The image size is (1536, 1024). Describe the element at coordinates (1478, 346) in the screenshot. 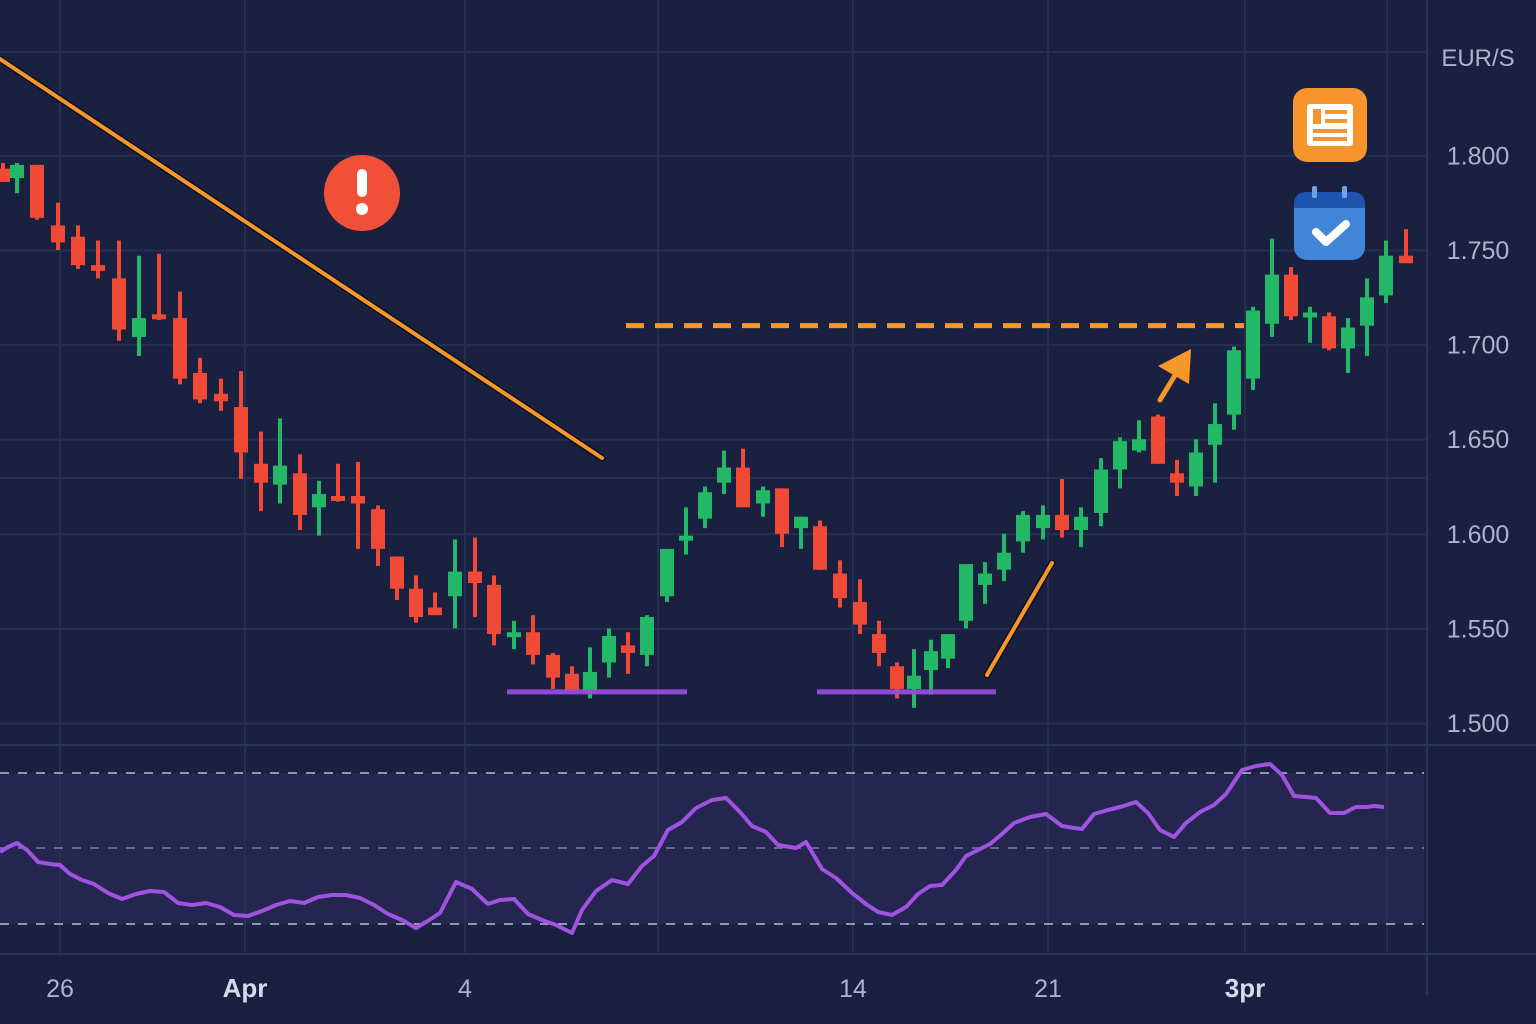

I see `price-tick-label: 1.700` at that location.